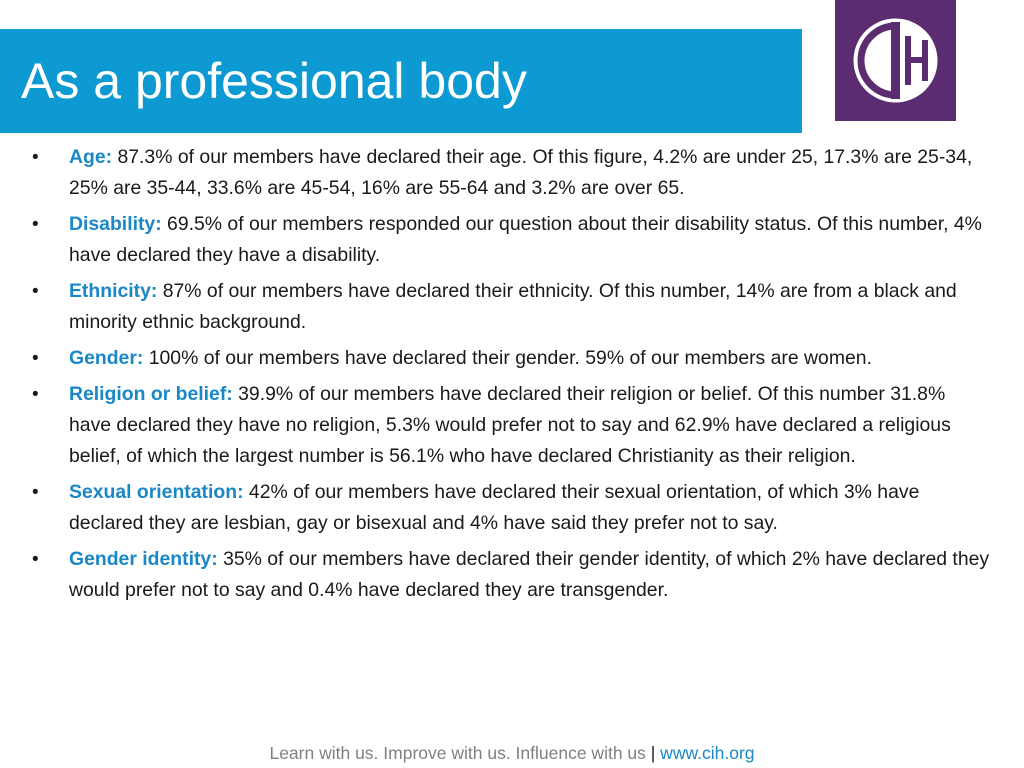 This screenshot has height=768, width=1024. I want to click on item-label: Sexual orientation:, so click(156, 492).